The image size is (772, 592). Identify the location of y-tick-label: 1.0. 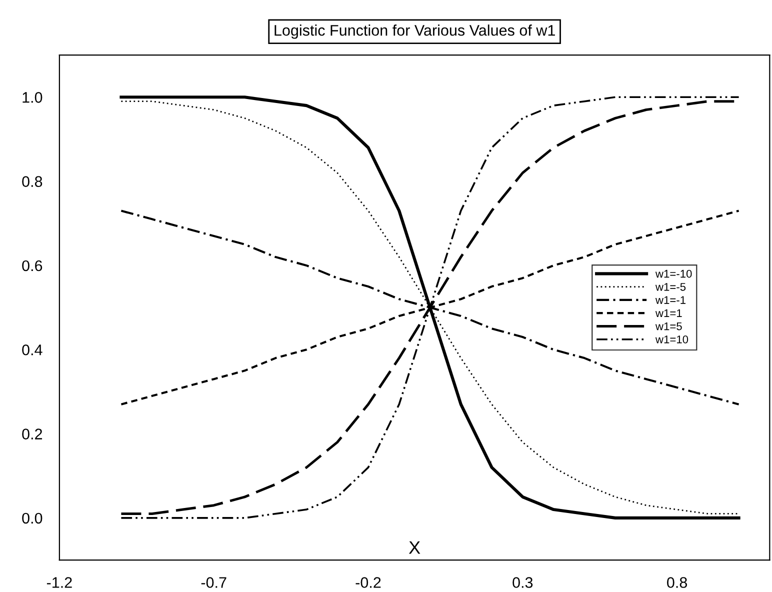
(32, 97).